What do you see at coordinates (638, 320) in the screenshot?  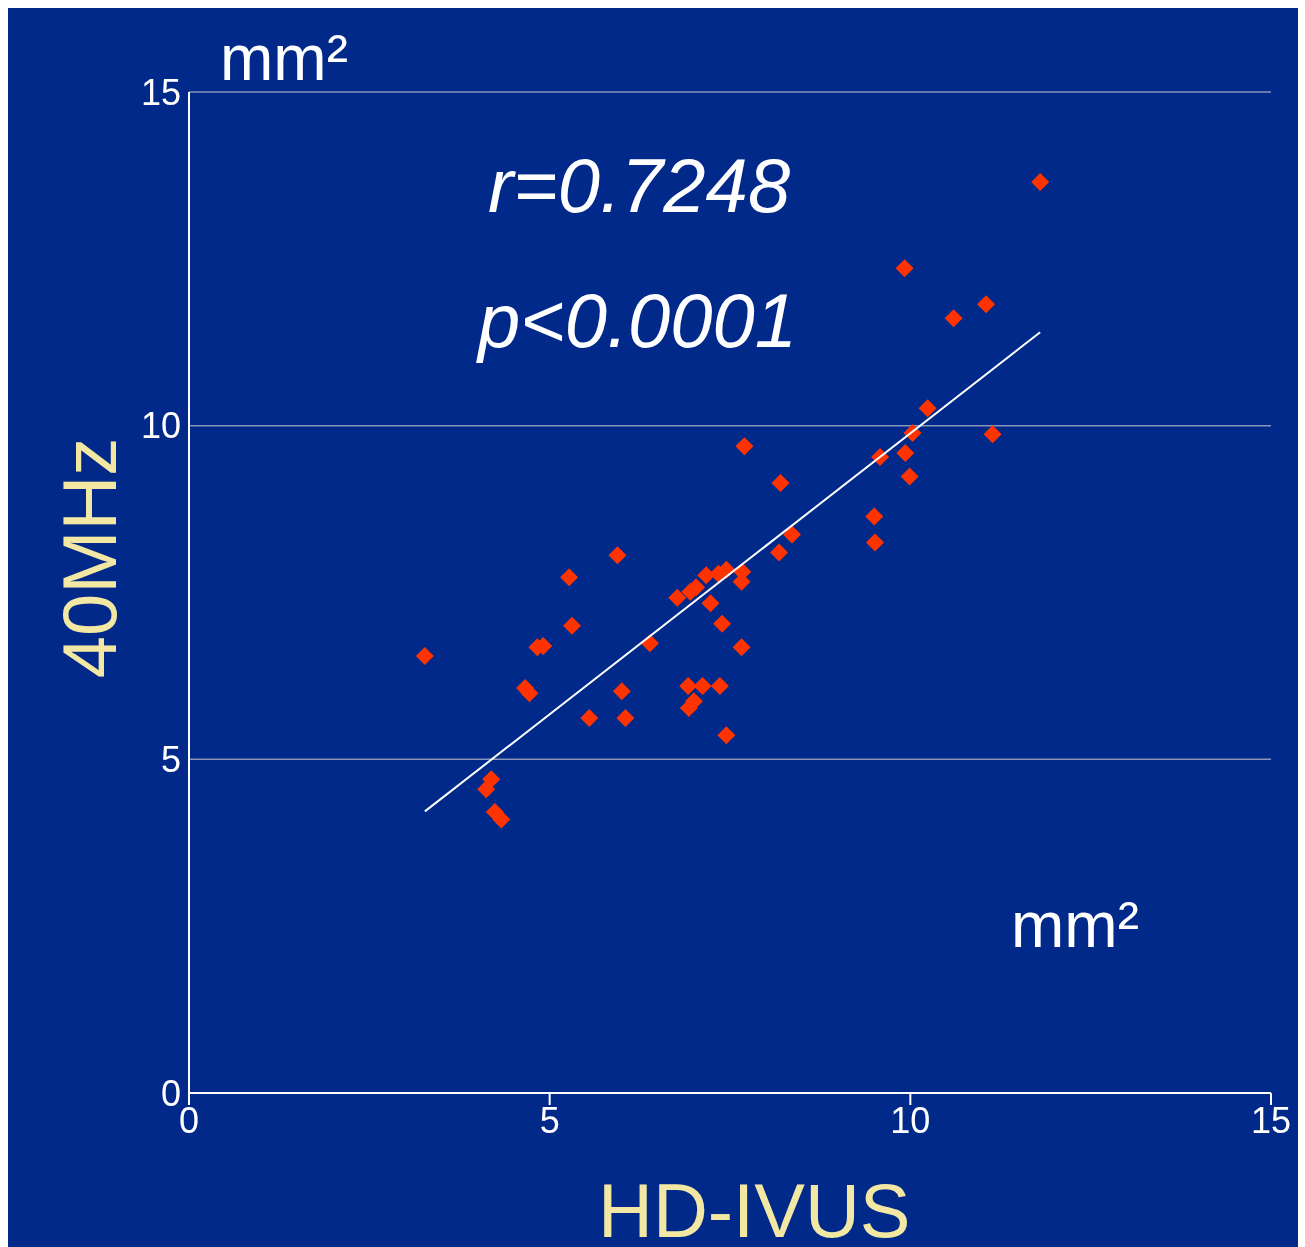 I see `annotation: p<0.0001` at bounding box center [638, 320].